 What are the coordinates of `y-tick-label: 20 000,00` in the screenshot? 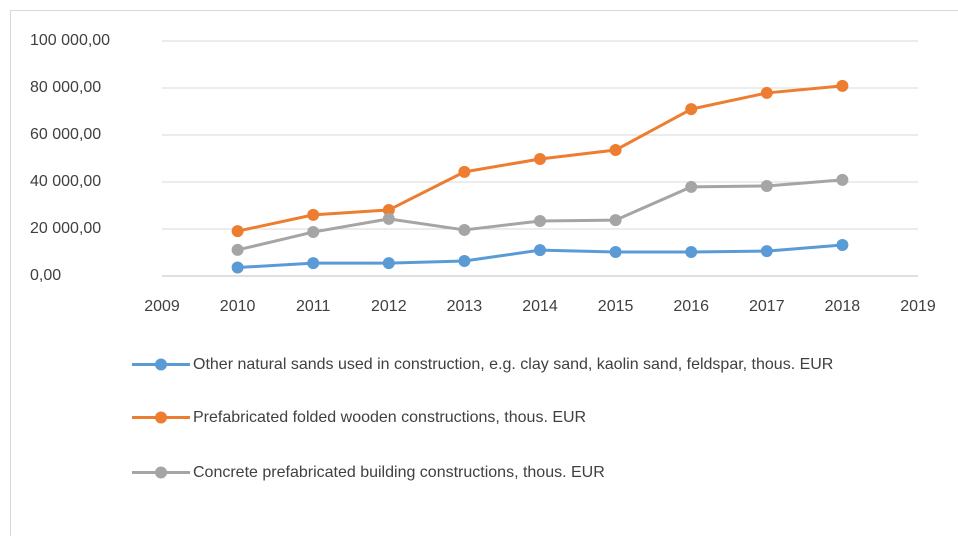 It's located at (65, 228).